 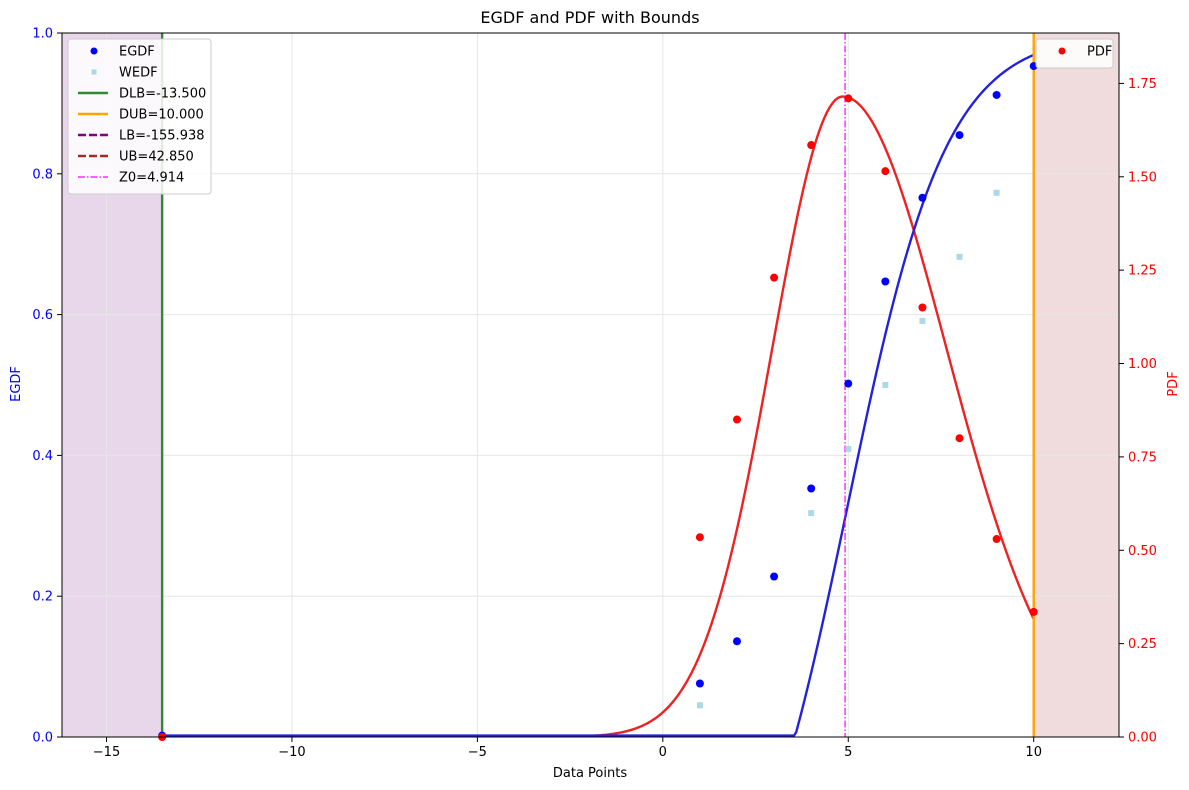 What do you see at coordinates (589, 17) in the screenshot?
I see `chart-title: EGDF and PDF with Bounds` at bounding box center [589, 17].